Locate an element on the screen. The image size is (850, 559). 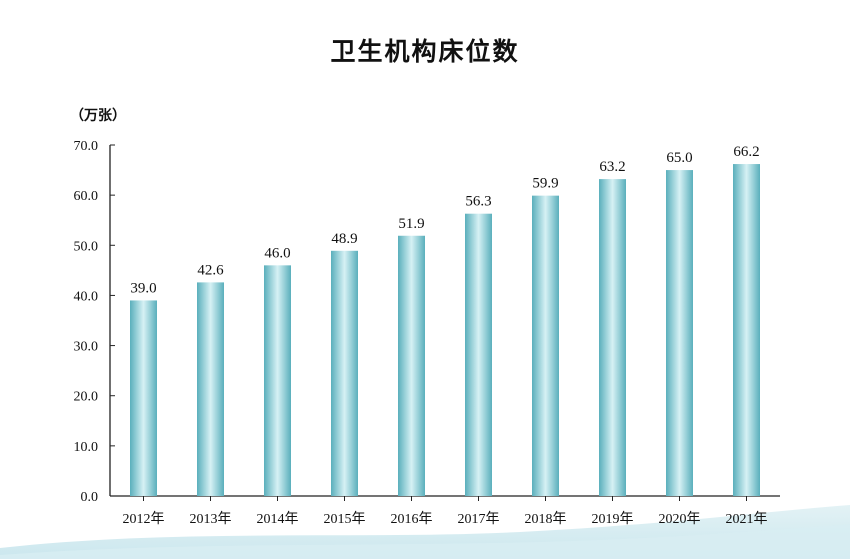
y-tick-label: 40.0 is located at coordinates (86, 296).